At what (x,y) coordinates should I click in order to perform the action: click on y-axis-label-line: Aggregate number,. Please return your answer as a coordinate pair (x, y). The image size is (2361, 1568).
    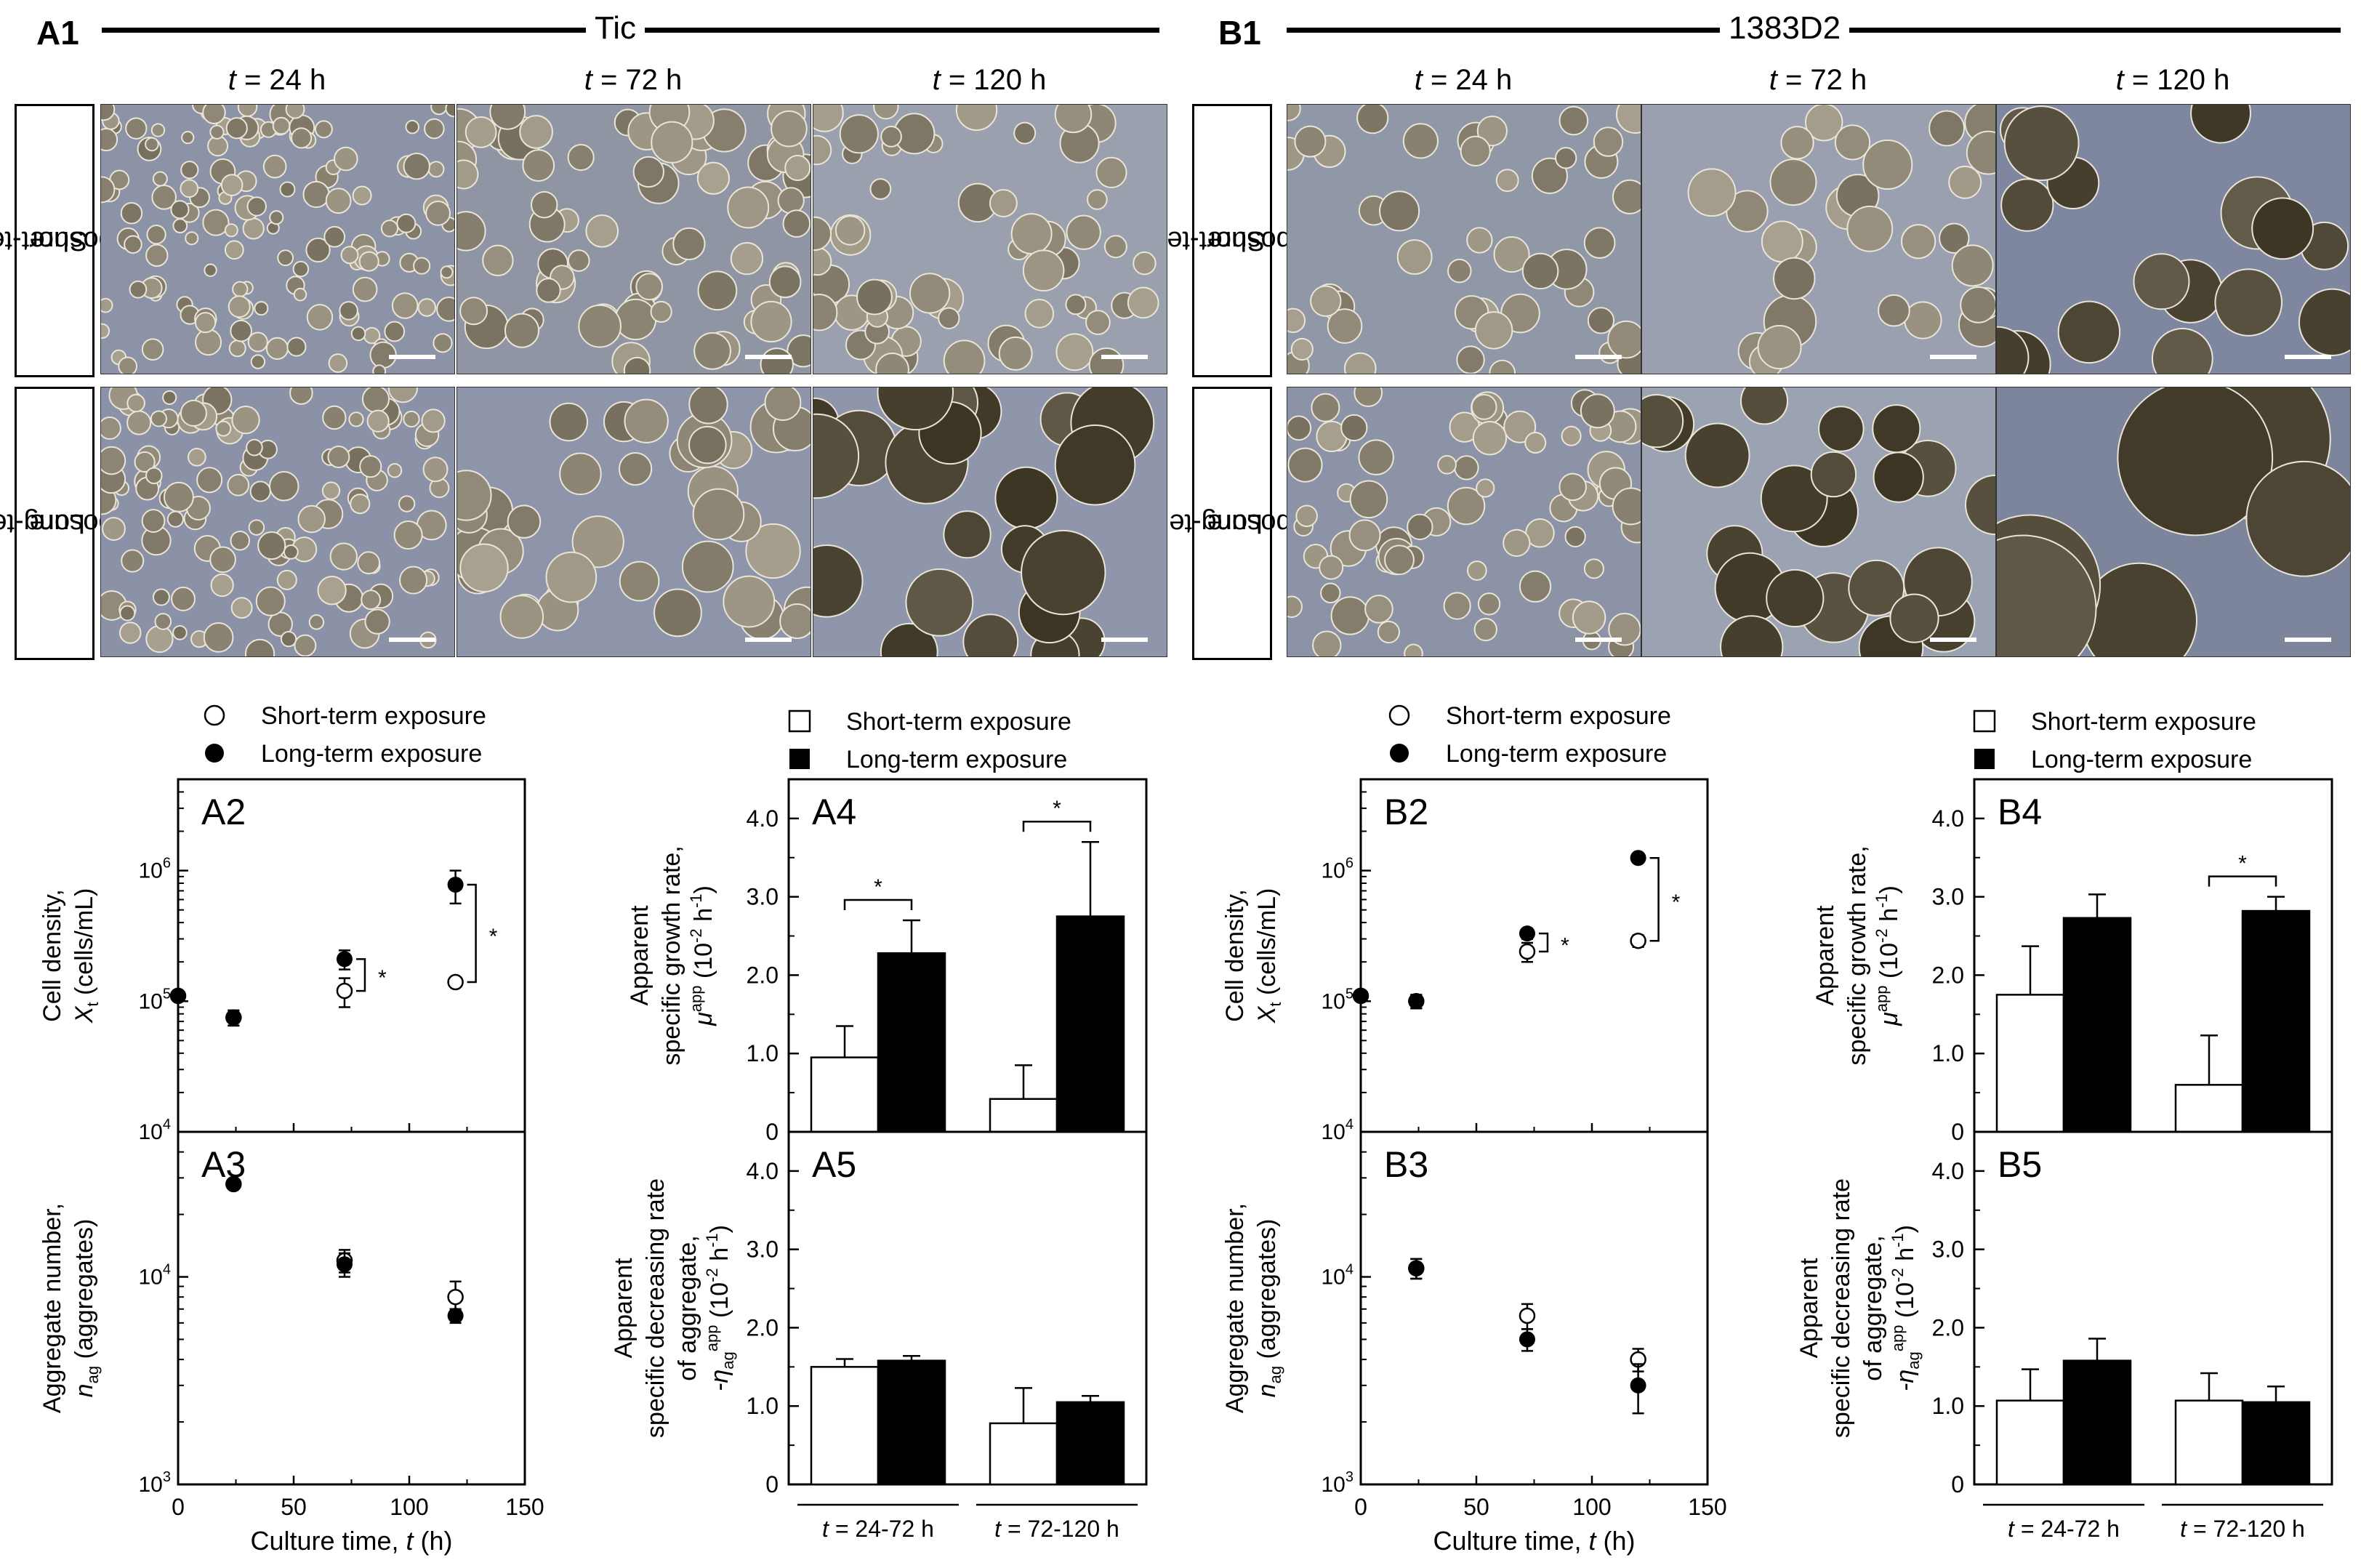
    Looking at the image, I should click on (1235, 1308).